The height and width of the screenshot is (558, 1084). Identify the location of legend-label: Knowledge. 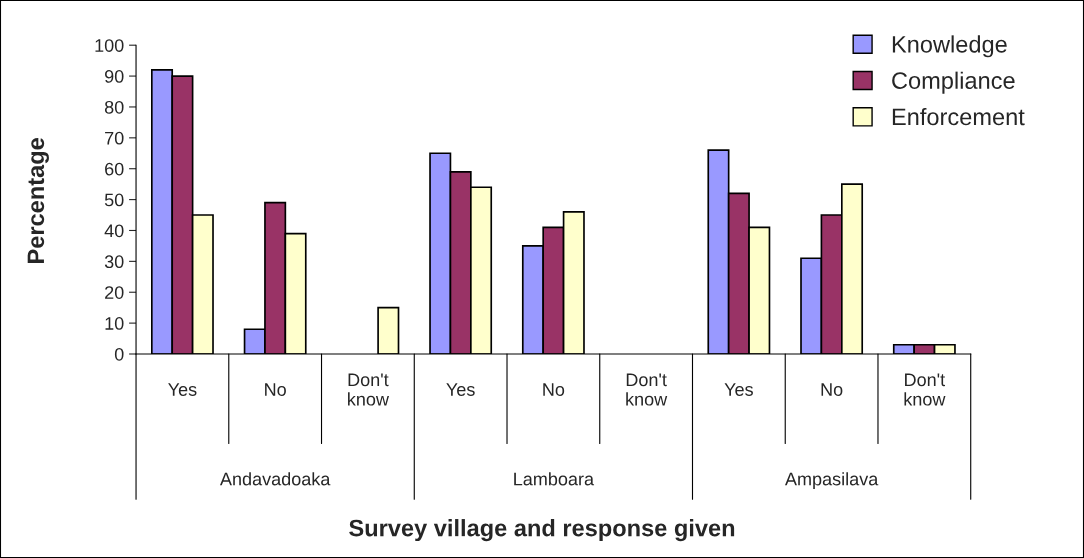
(949, 46).